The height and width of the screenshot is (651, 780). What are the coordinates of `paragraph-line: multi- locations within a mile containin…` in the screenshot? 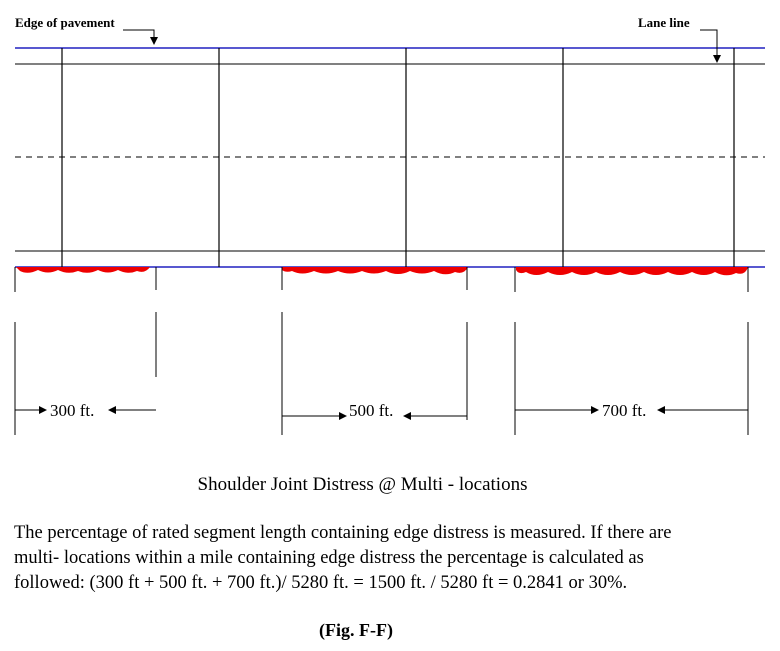 It's located at (329, 558).